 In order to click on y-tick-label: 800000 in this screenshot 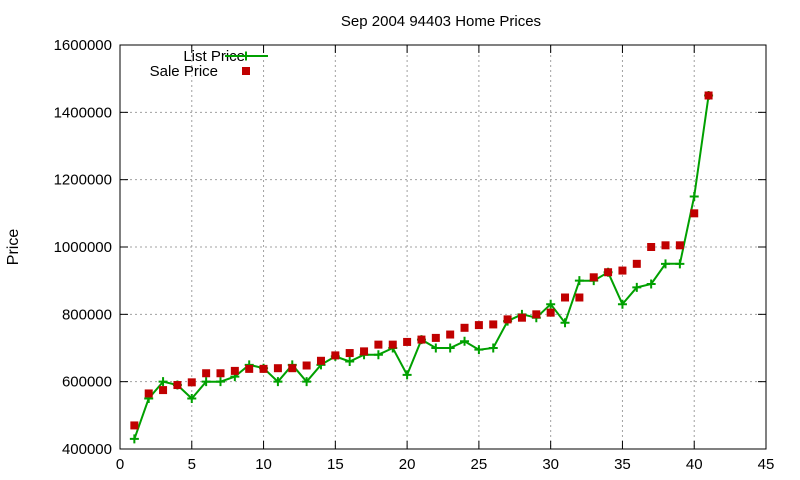, I will do `click(87, 314)`.